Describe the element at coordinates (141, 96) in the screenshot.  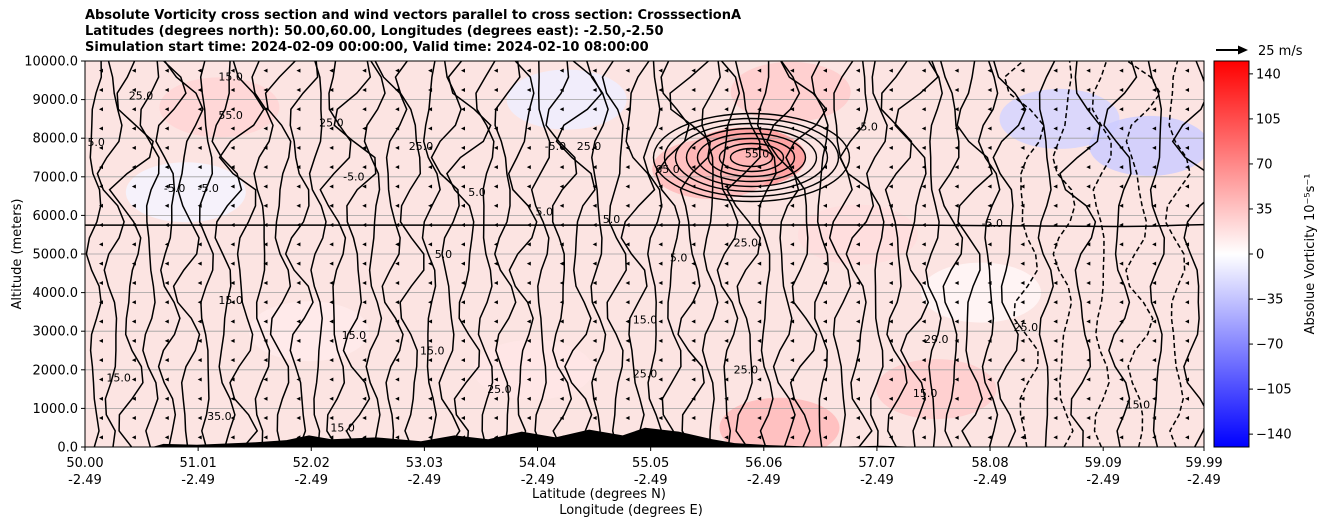
I see `contour-label: 25.0` at that location.